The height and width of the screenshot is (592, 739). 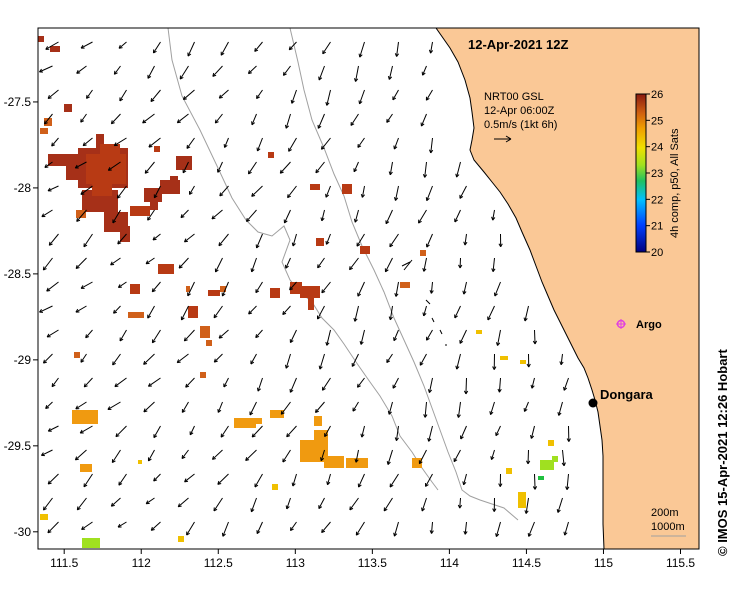 What do you see at coordinates (657, 174) in the screenshot?
I see `colorbar-tick-label: 23` at bounding box center [657, 174].